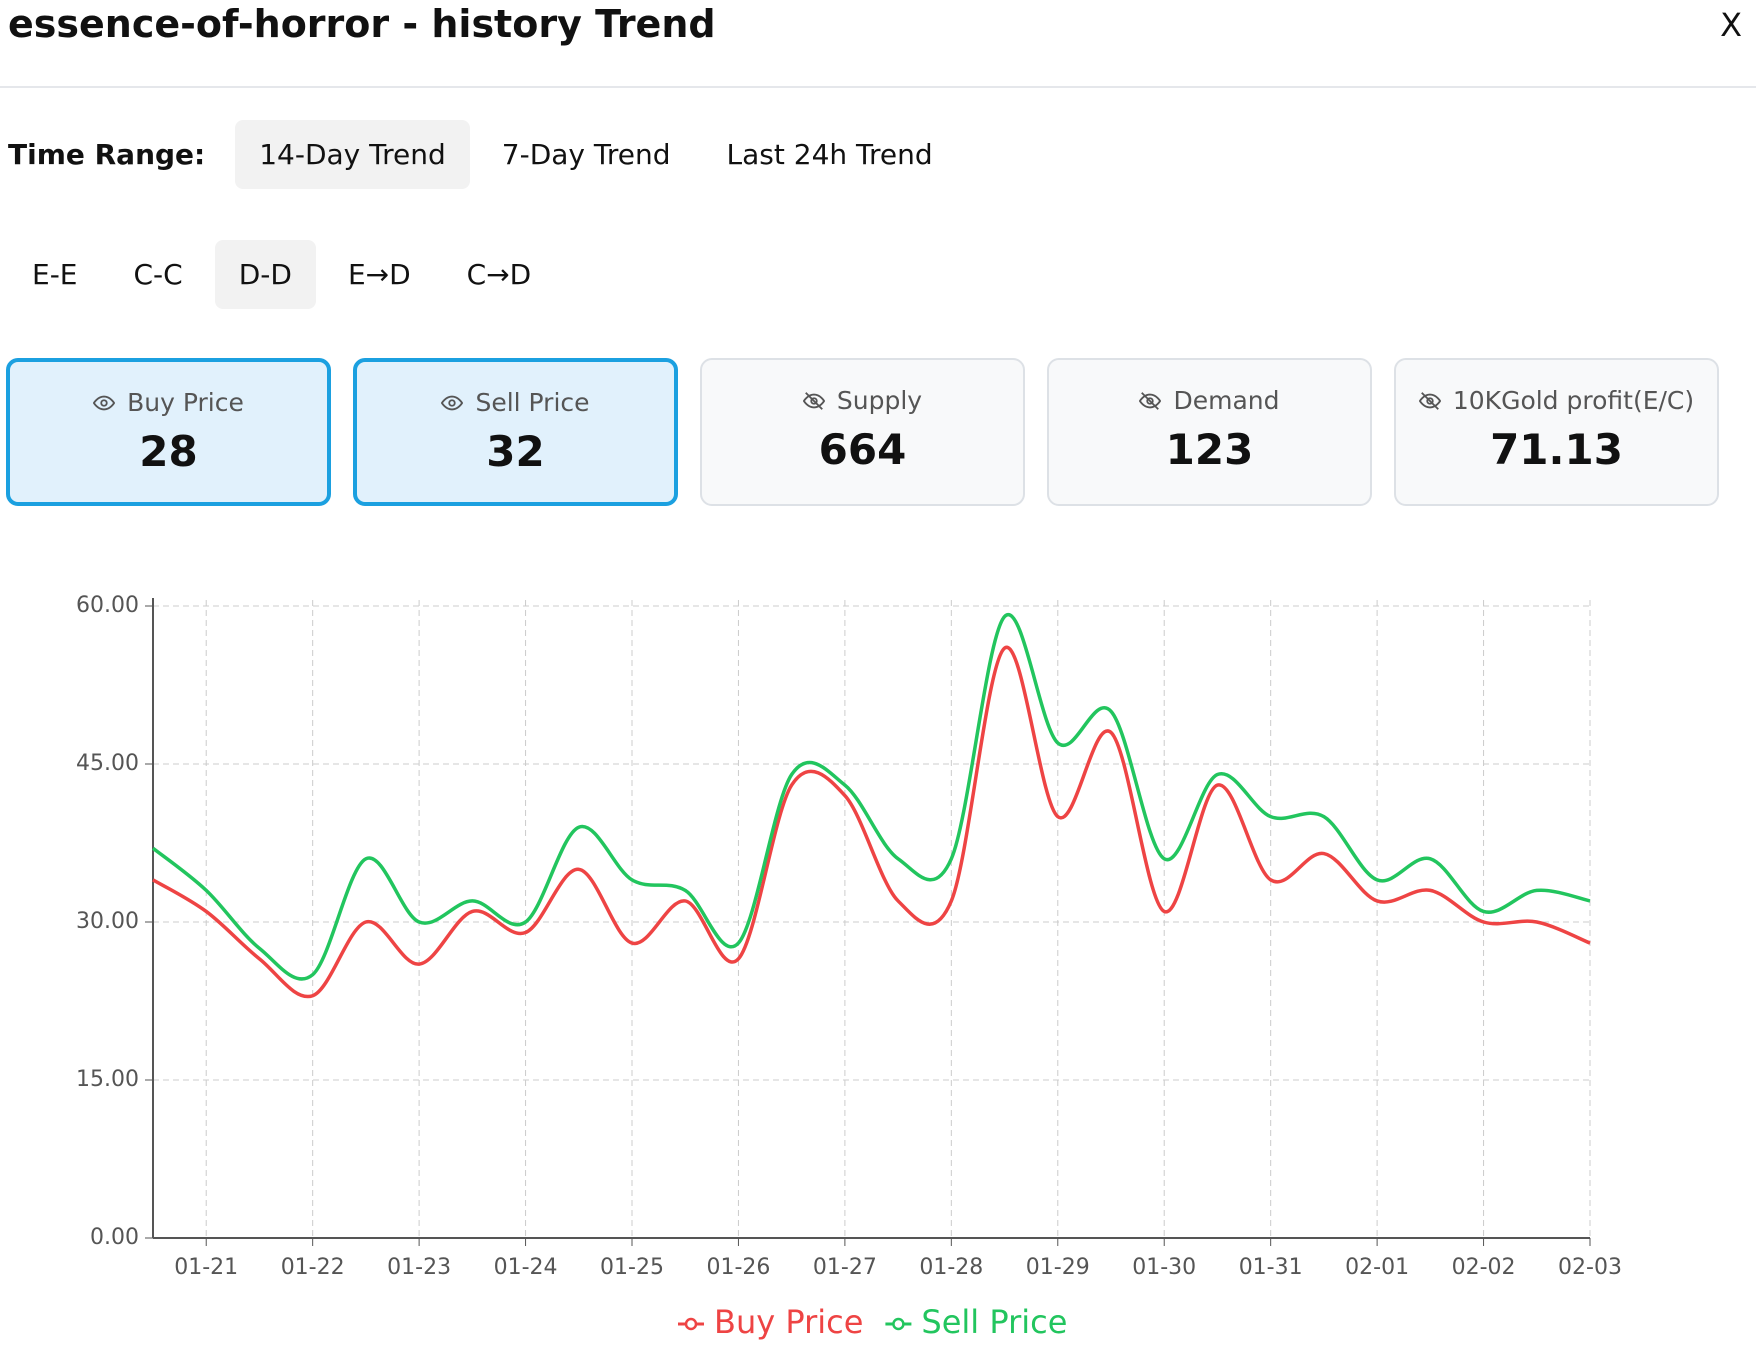 This screenshot has height=1358, width=1756. Describe the element at coordinates (1590, 1267) in the screenshot. I see `x-tick-label: 02-03` at that location.